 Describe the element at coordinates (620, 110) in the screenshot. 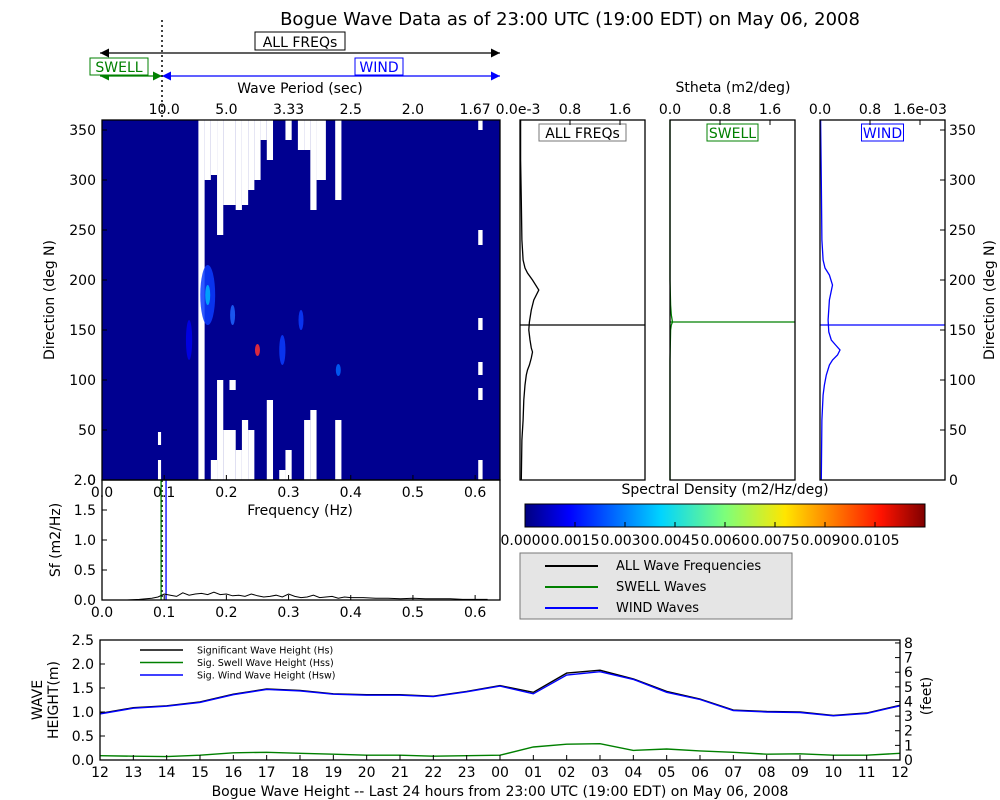

I see `stheta-all-xtick-2: 1.6` at that location.